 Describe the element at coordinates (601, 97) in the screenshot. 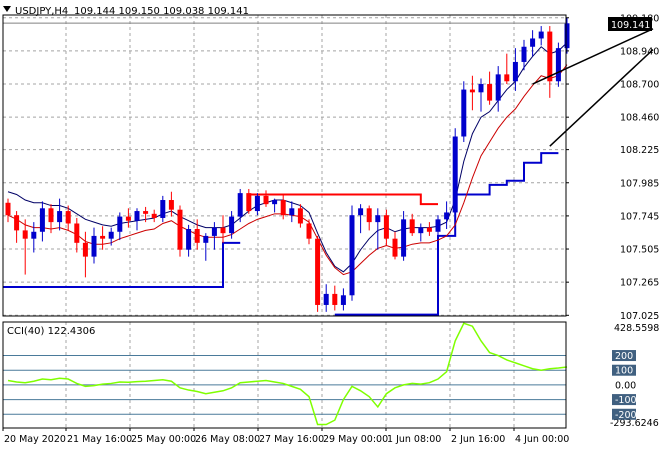

I see `wedge-trendline` at that location.